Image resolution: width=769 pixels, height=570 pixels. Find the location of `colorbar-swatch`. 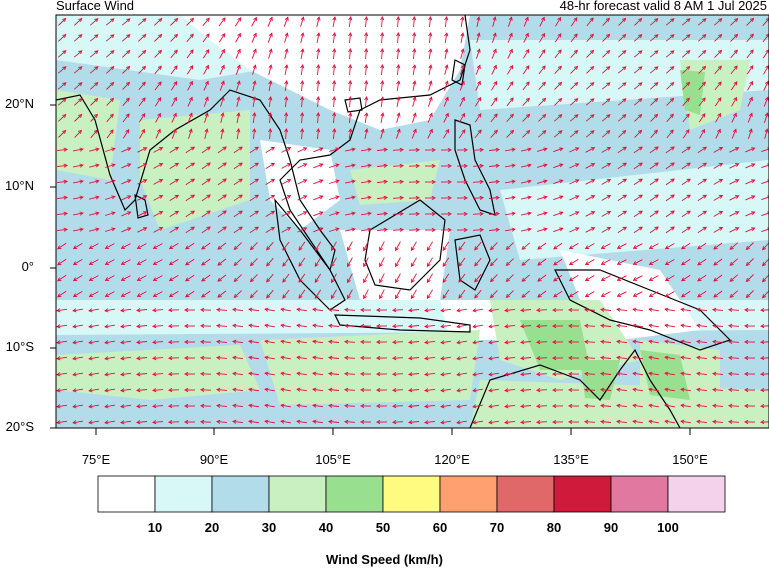

colorbar-swatch is located at coordinates (411, 494).